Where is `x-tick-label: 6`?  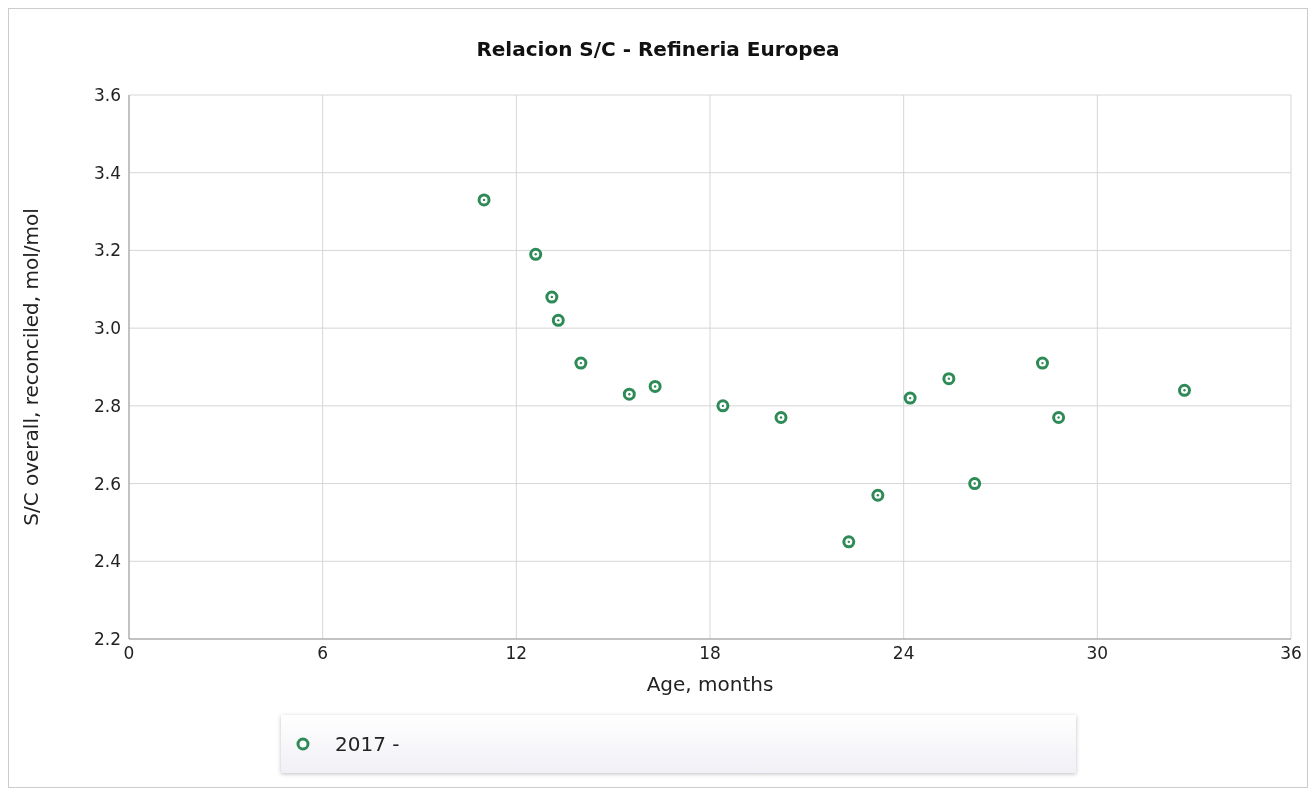 x-tick-label: 6 is located at coordinates (323, 653).